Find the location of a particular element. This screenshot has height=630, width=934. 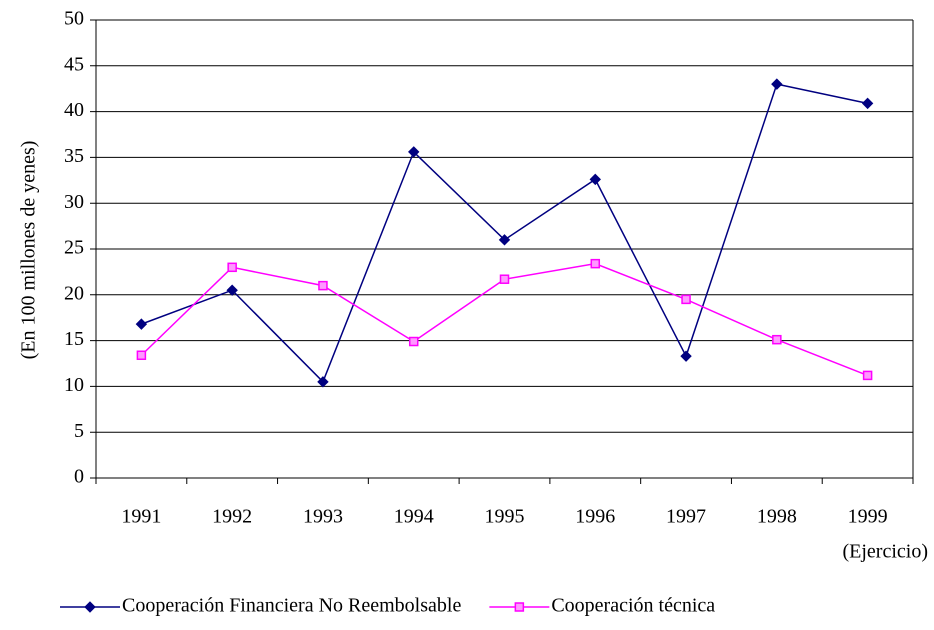

x-tick-label: 1999 is located at coordinates (868, 517).